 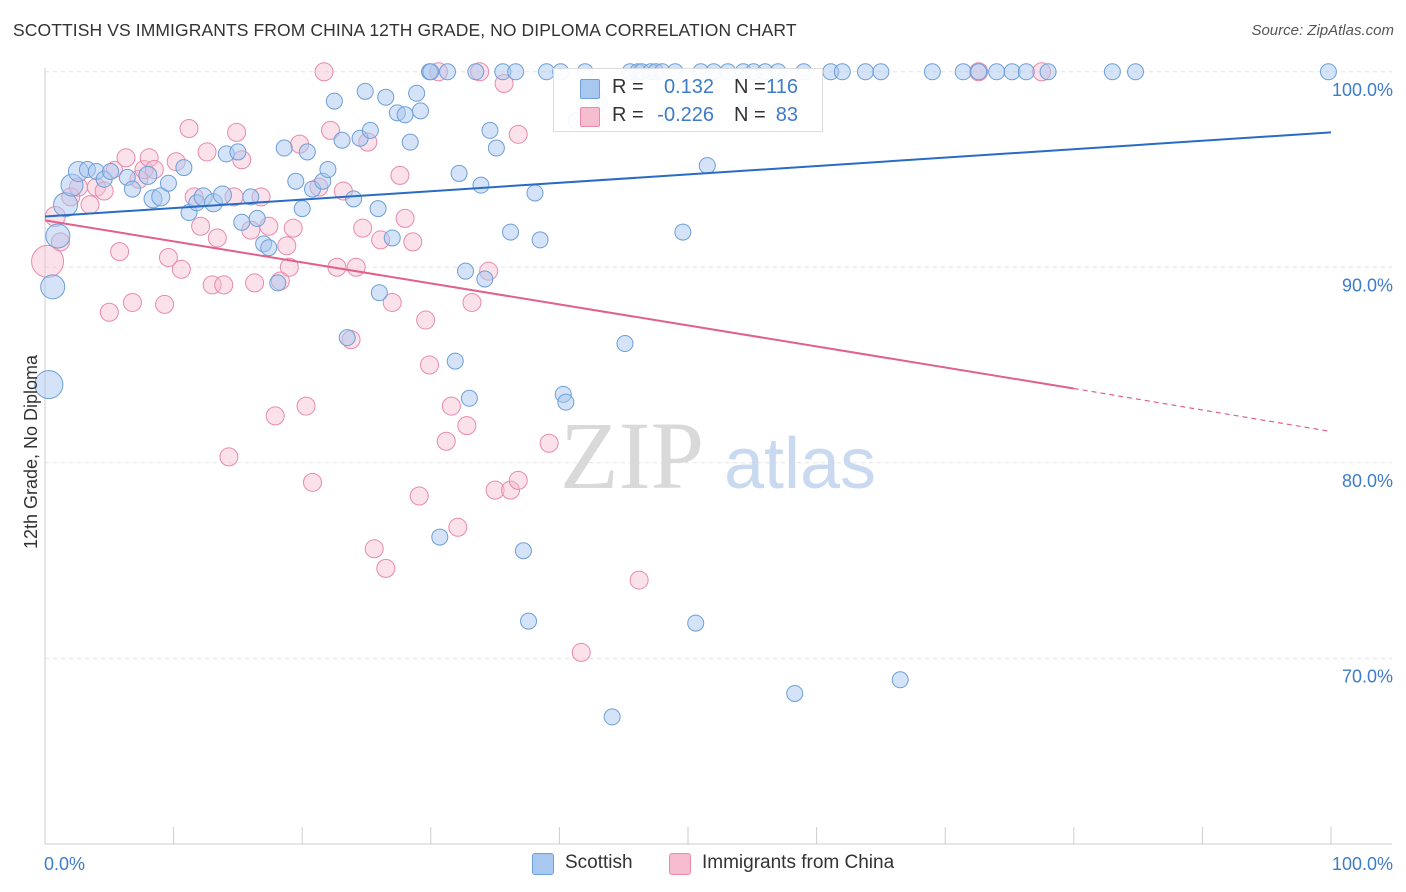 I want to click on stats-row-china: R = -0.226 N = 83, so click(x=688, y=115).